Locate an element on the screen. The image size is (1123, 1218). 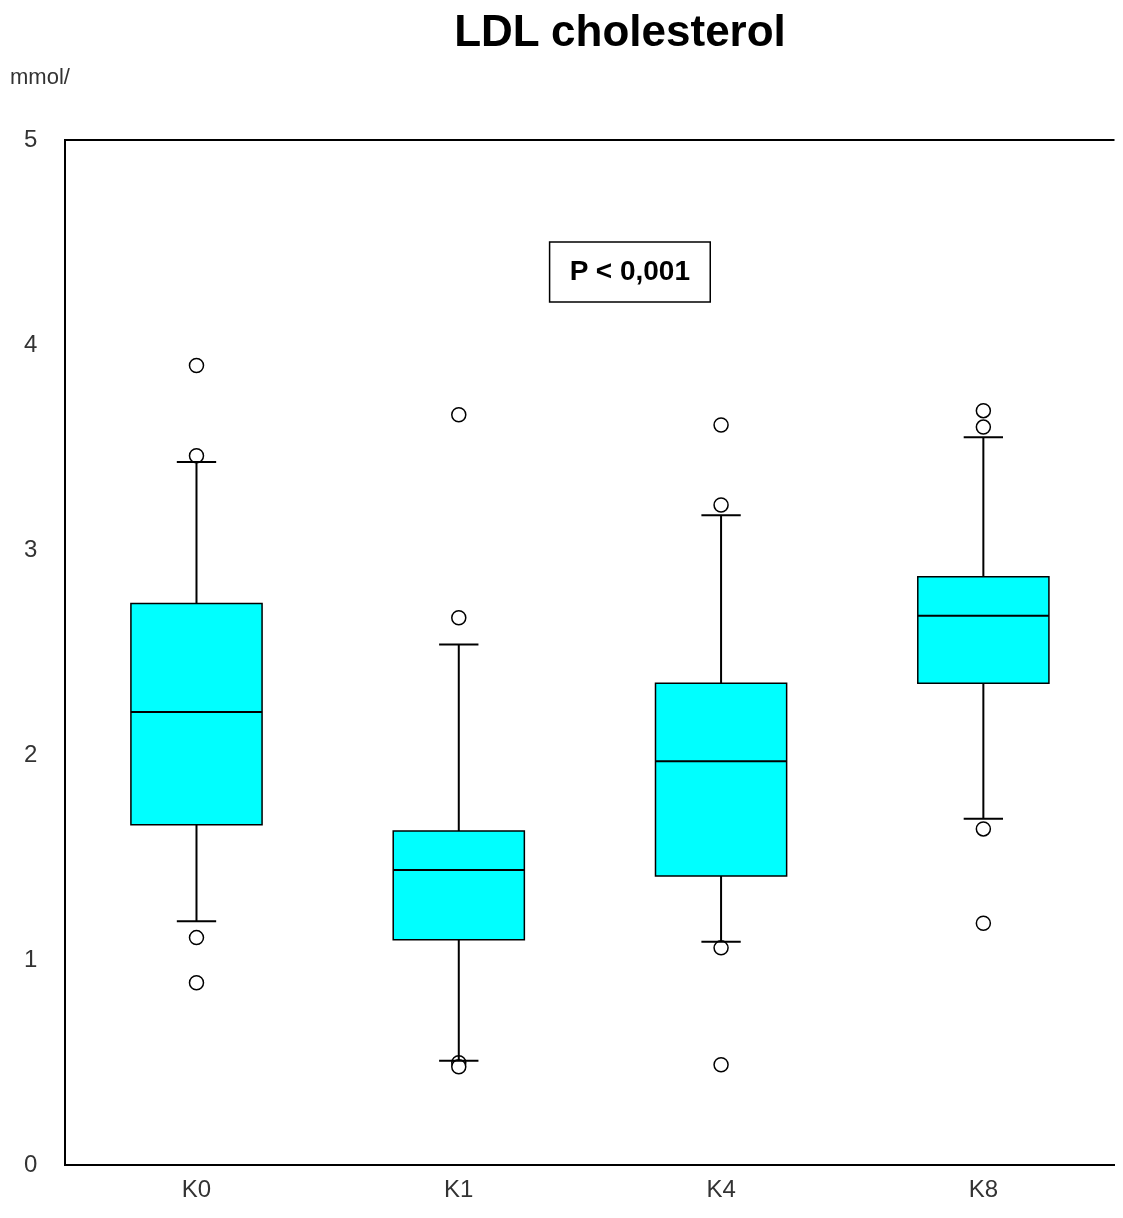
x-tick-label: K1 is located at coordinates (459, 1189).